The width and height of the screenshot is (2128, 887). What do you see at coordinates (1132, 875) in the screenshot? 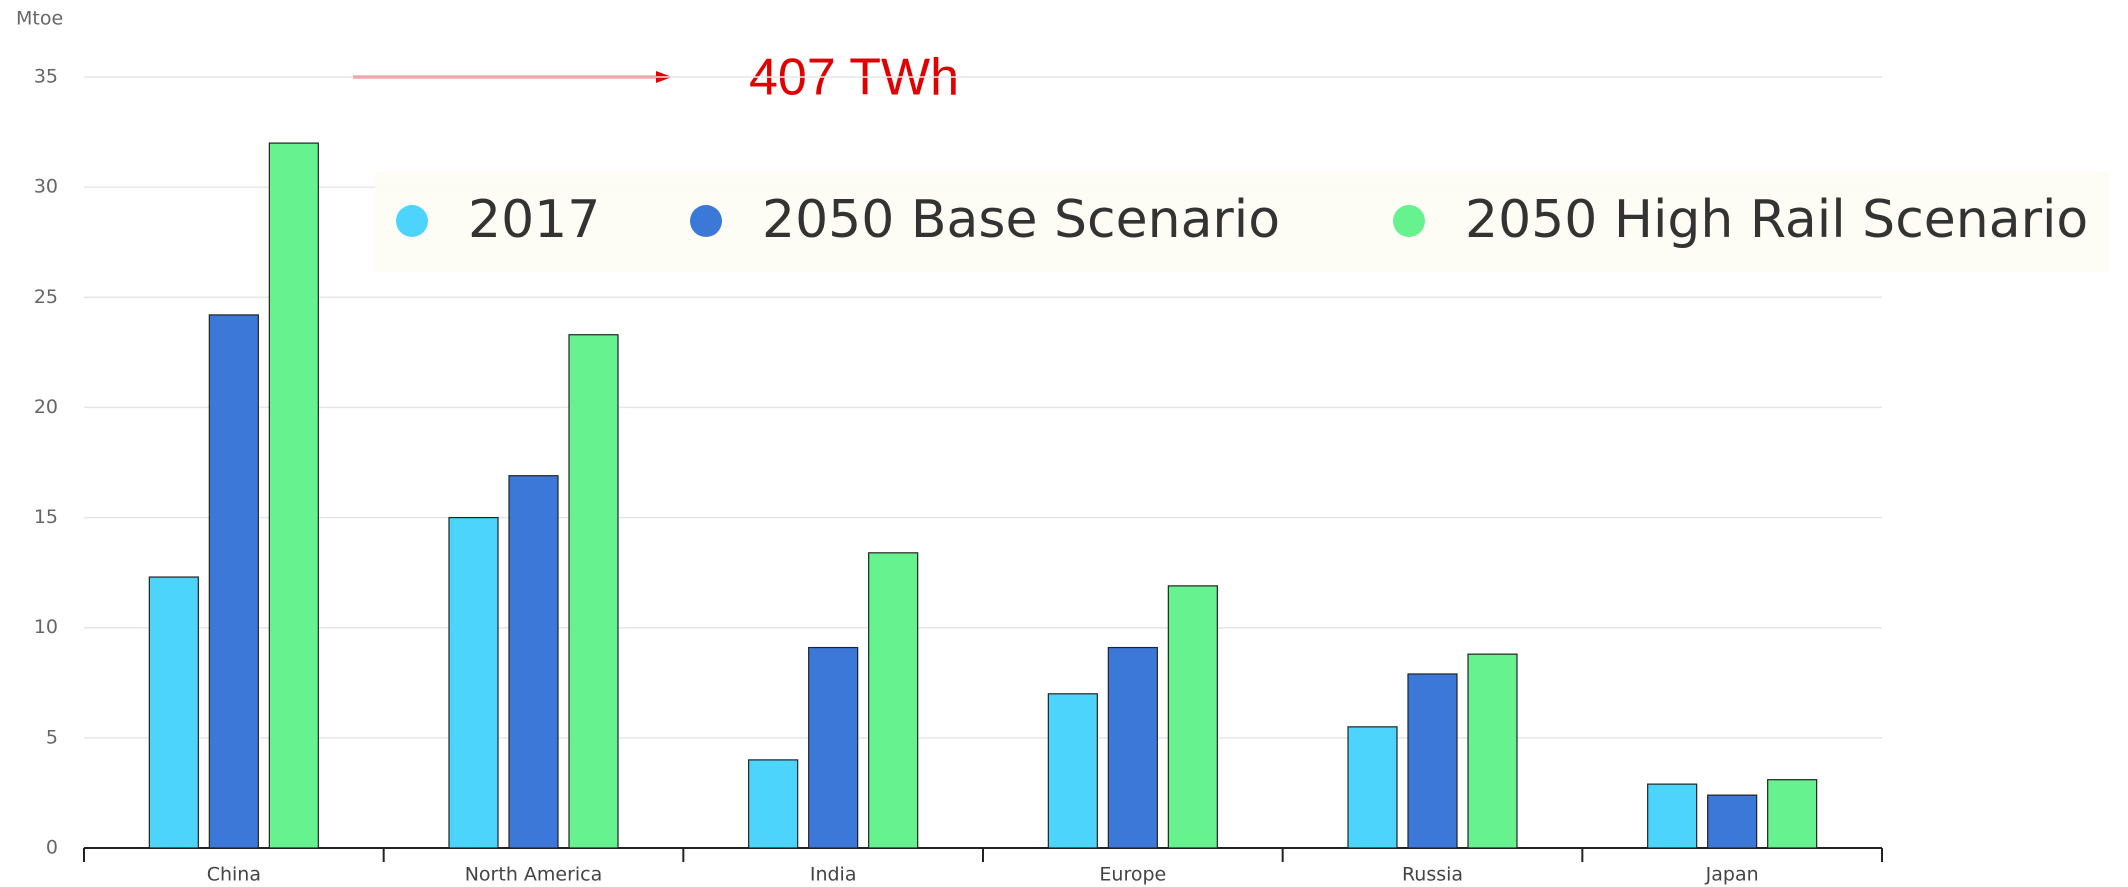
I see `x-tick-label: Europe` at bounding box center [1132, 875].